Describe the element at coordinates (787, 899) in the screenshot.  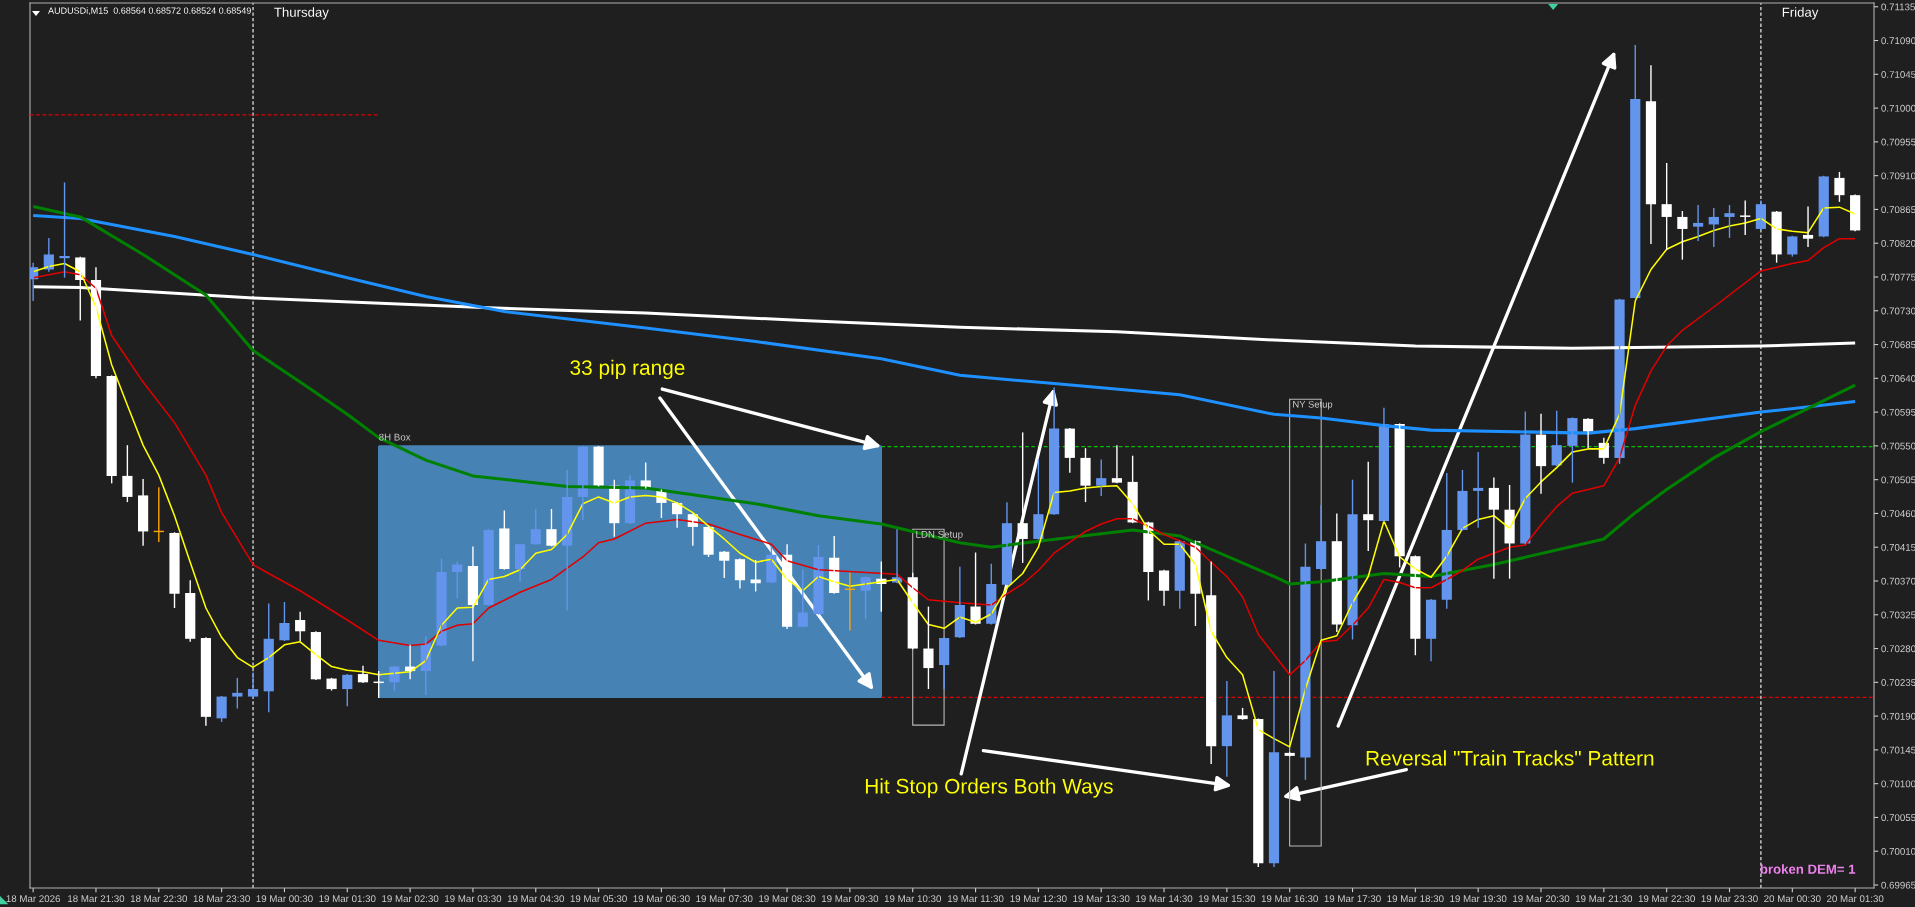
I see `x-tick-label: 19 Mar 08:30` at that location.